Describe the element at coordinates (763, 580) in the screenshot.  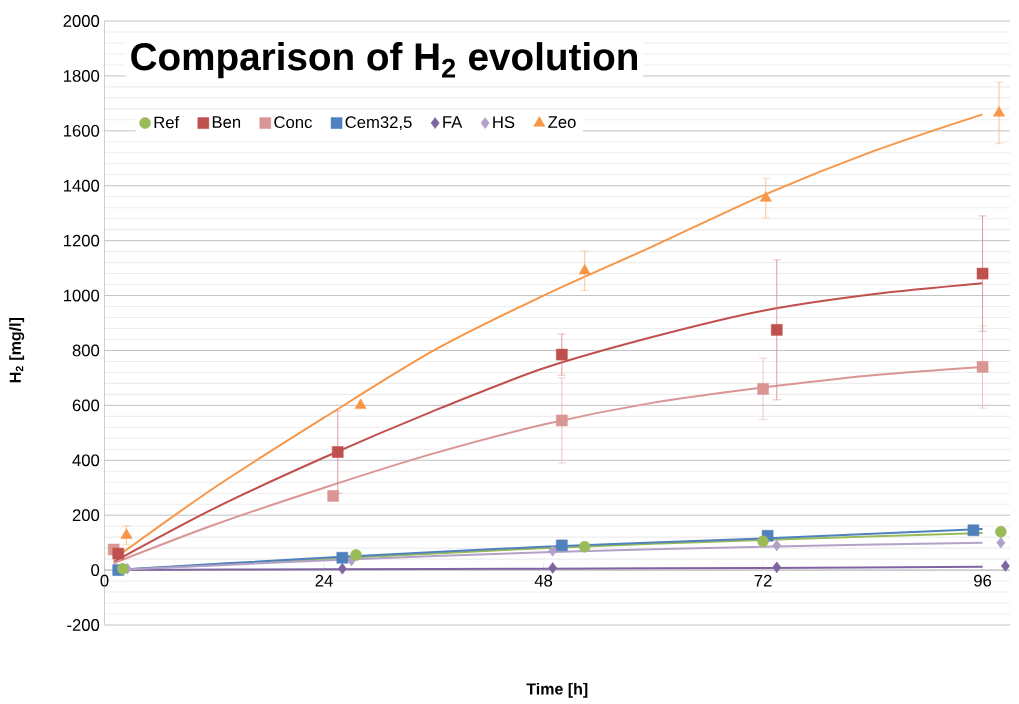
I see `x-tick-label: 72` at that location.